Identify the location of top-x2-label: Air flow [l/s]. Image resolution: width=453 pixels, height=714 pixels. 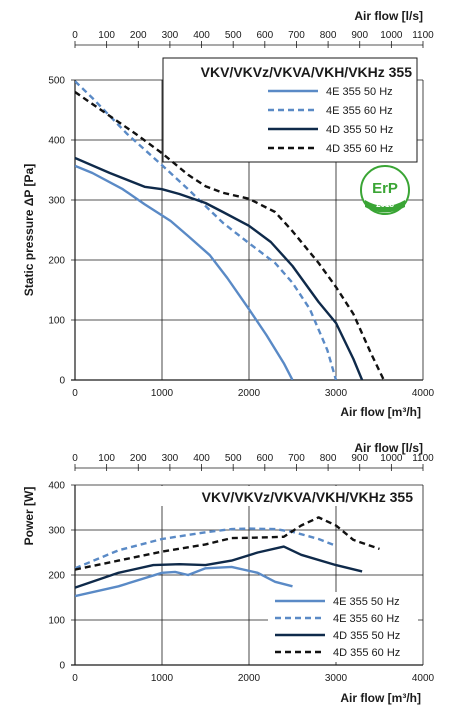
(388, 16).